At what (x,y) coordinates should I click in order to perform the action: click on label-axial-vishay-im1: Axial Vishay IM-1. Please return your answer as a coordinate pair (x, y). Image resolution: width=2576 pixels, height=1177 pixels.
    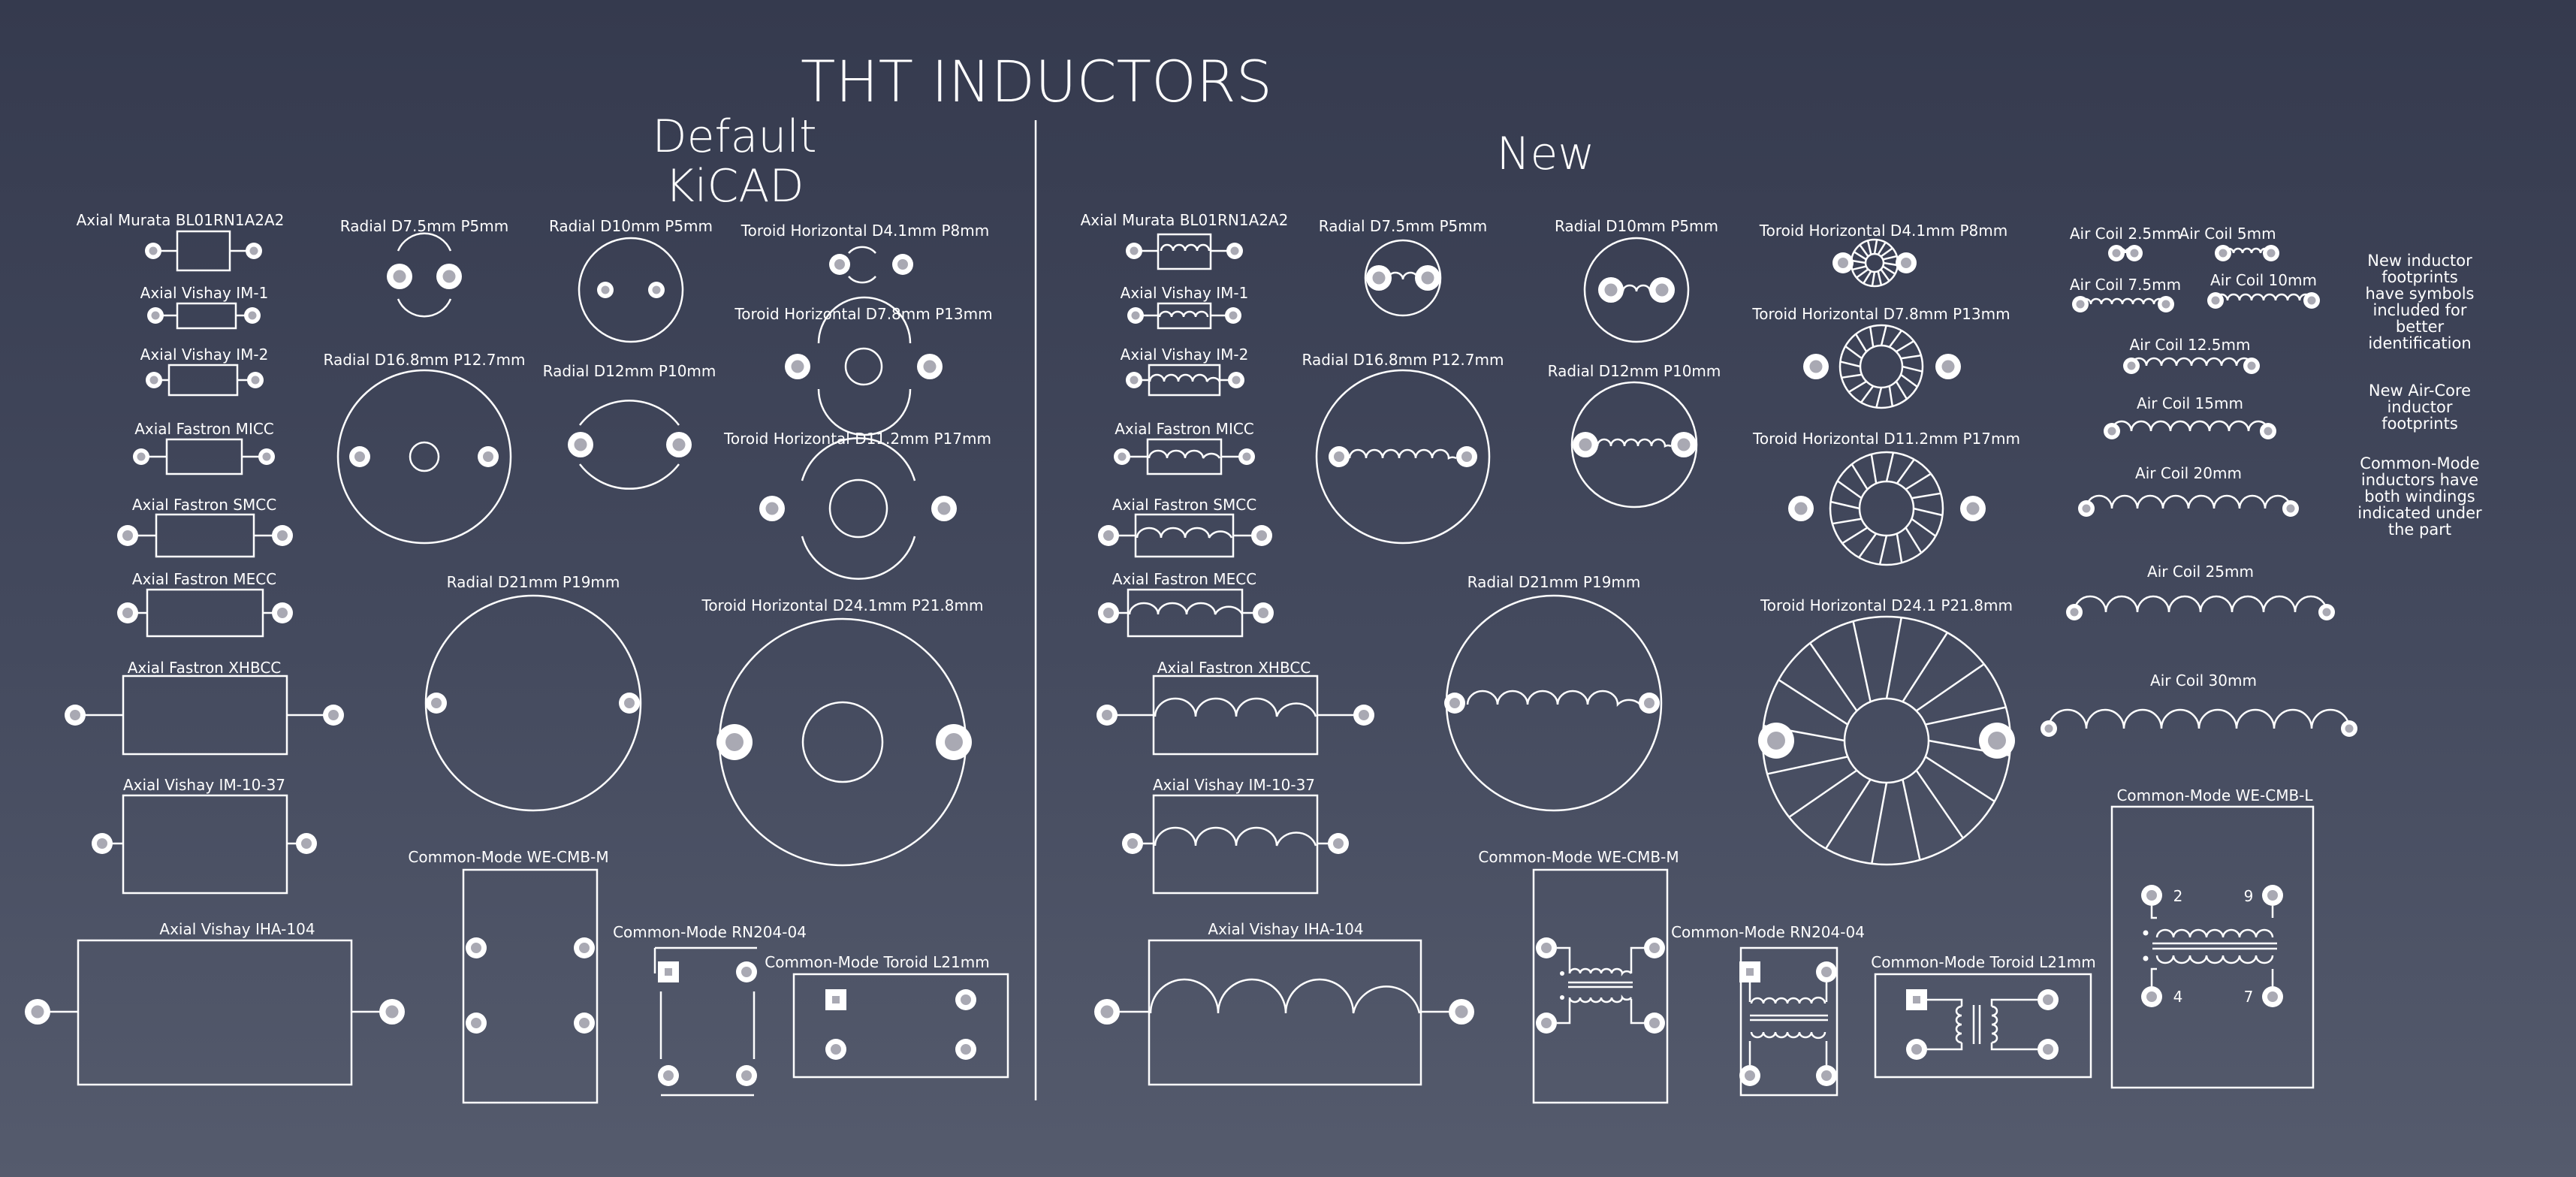
    Looking at the image, I should click on (205, 293).